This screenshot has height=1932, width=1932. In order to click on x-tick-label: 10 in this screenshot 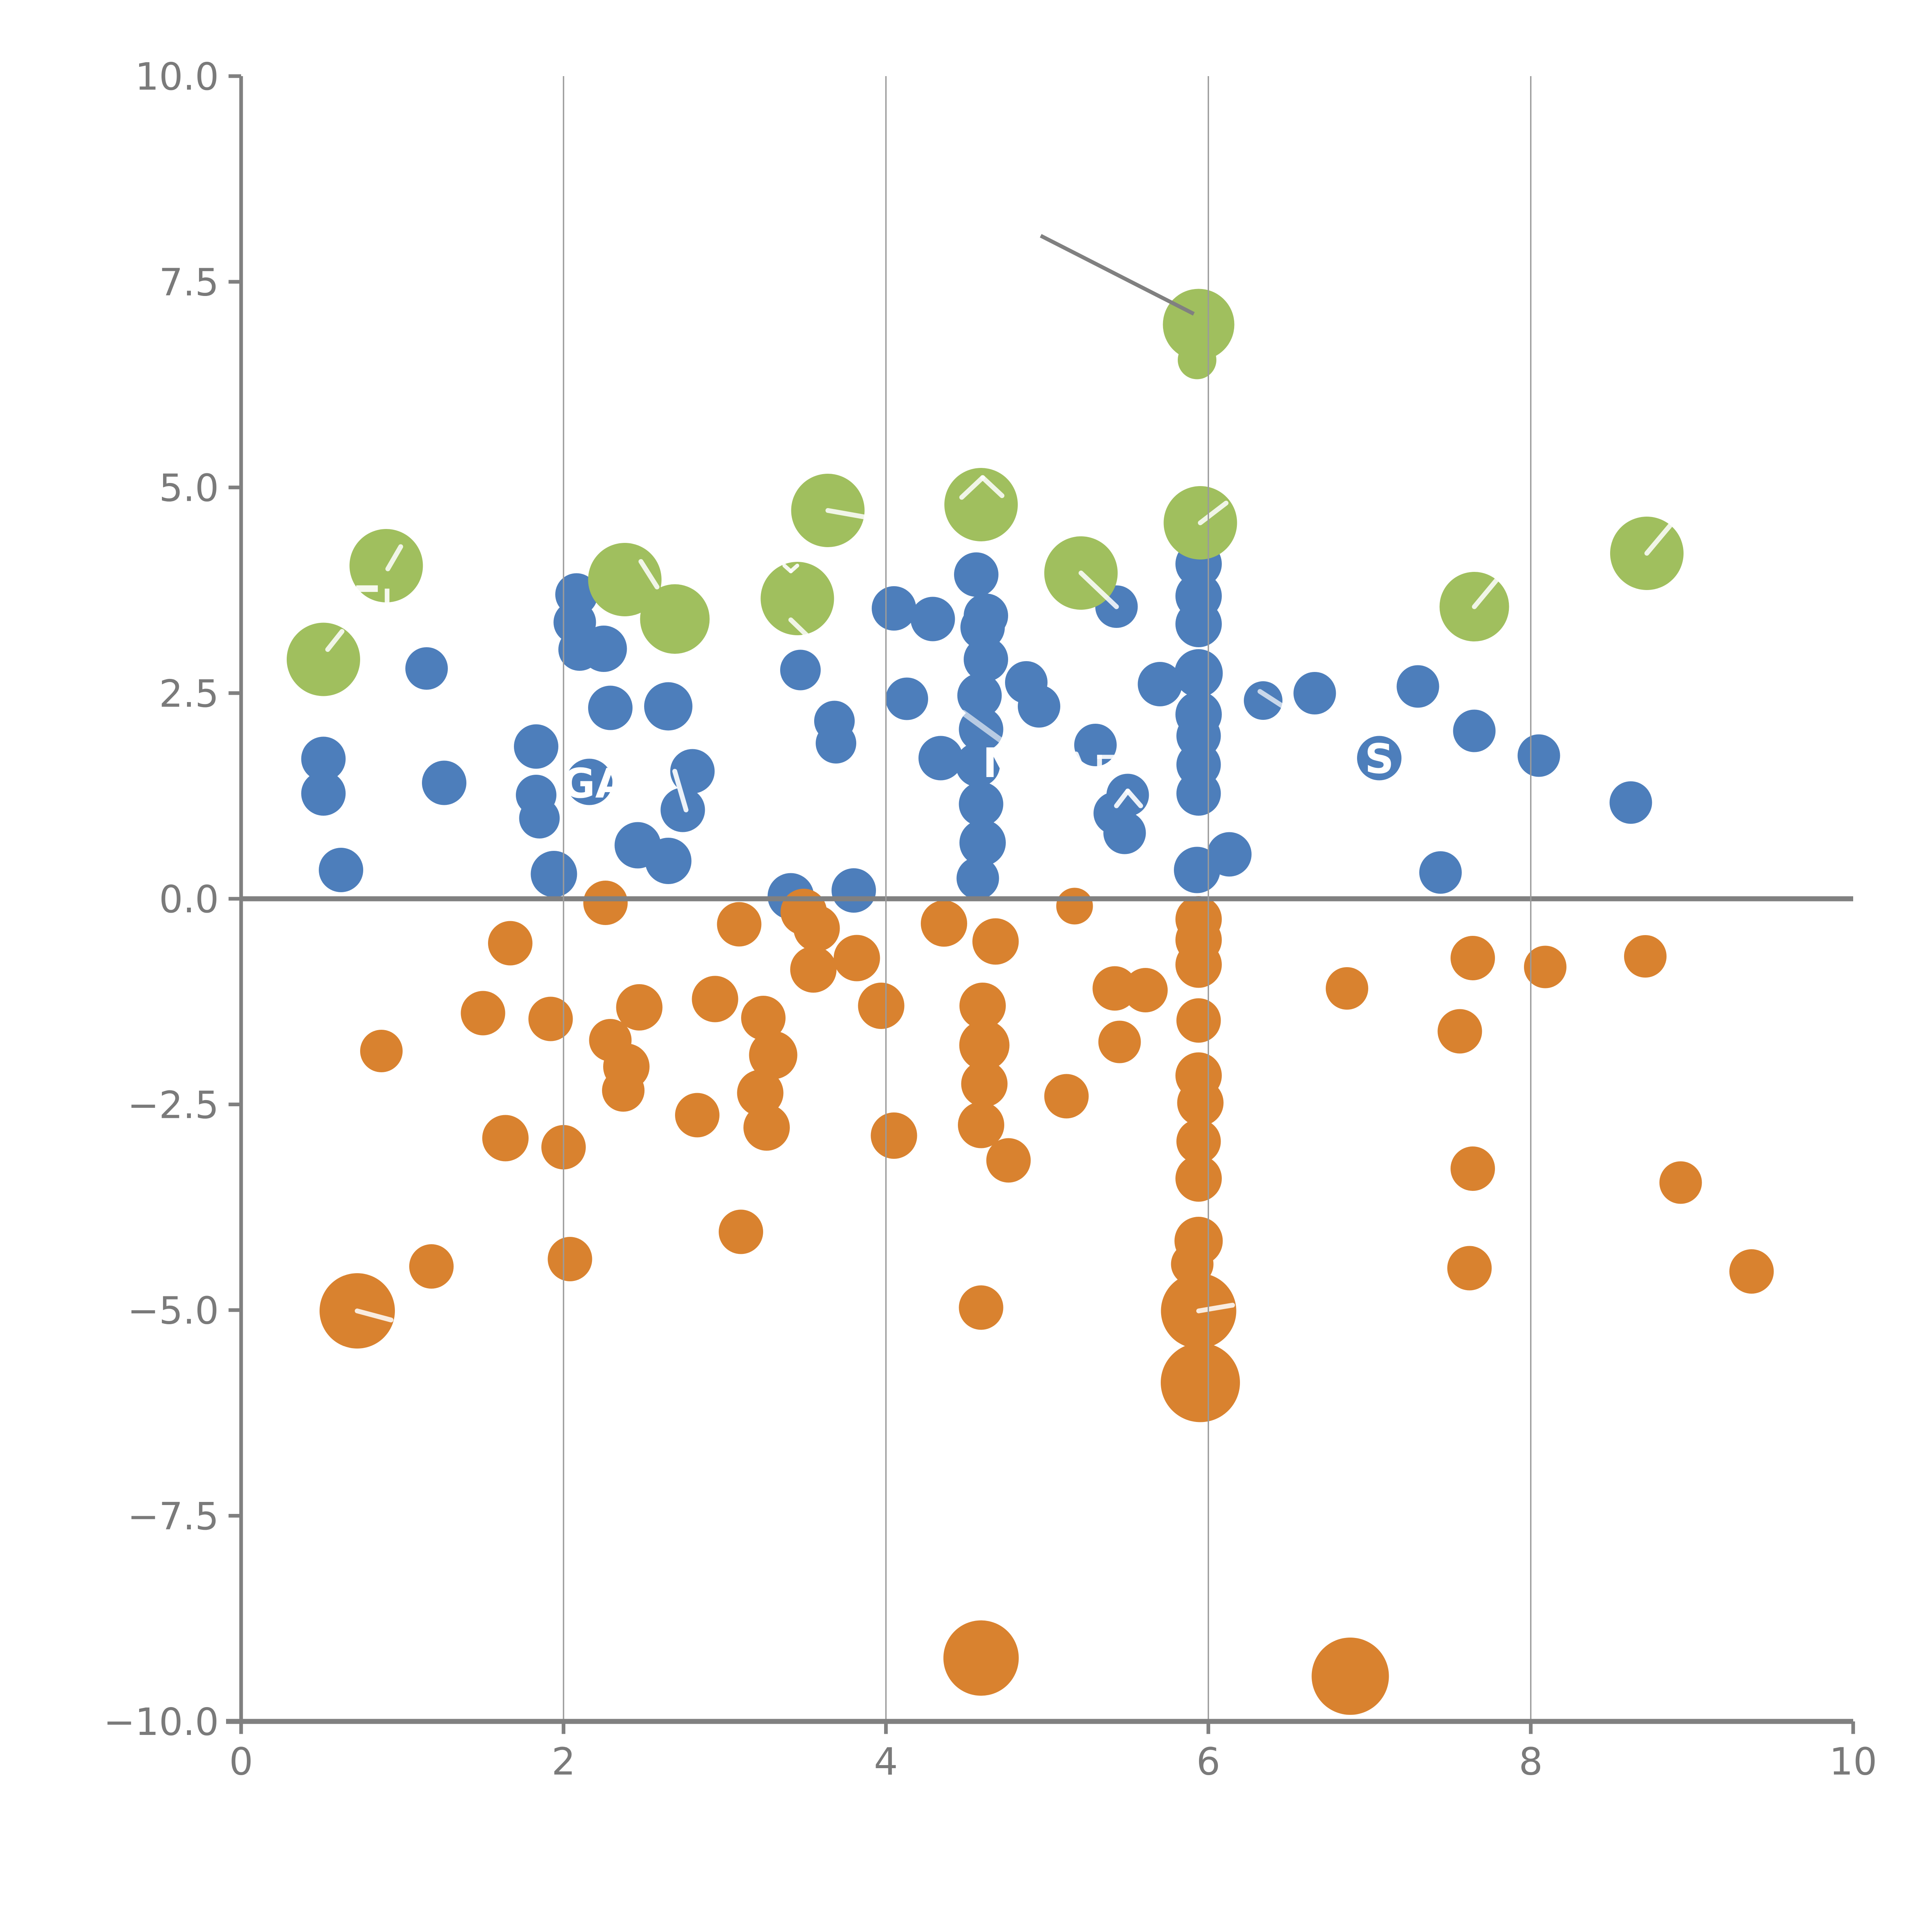, I will do `click(1853, 1762)`.